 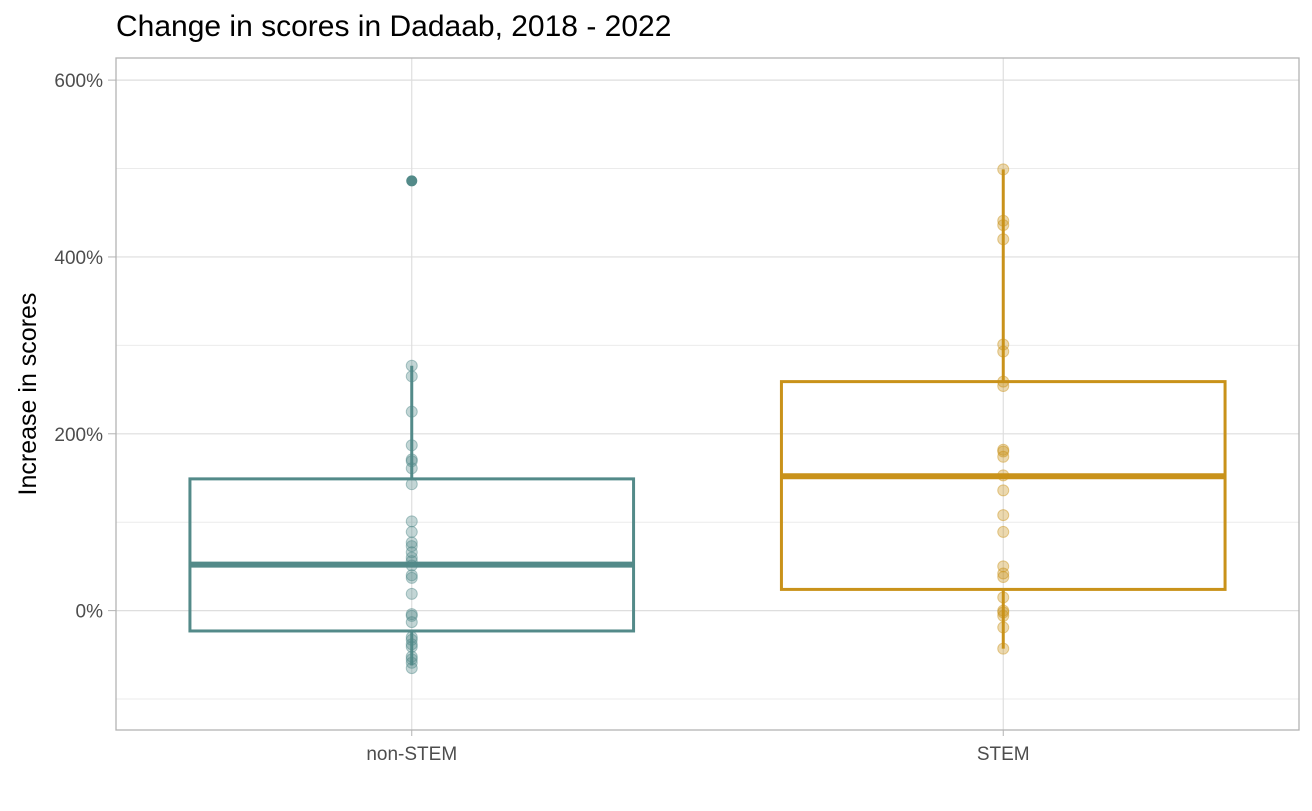 What do you see at coordinates (411, 754) in the screenshot?
I see `x-tick-label: non-STEM` at bounding box center [411, 754].